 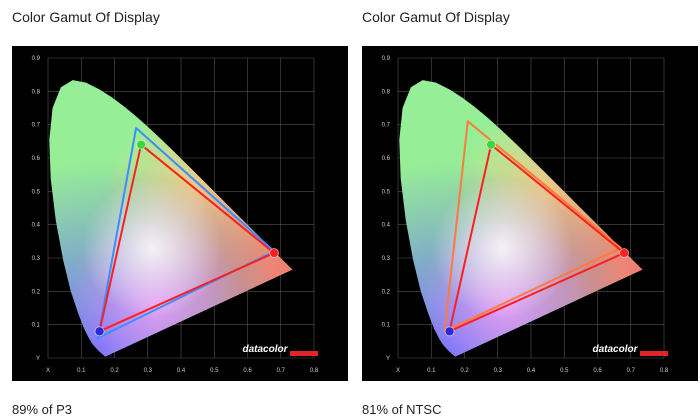 What do you see at coordinates (402, 409) in the screenshot?
I see `coverage-caption: 81% of NTSC` at bounding box center [402, 409].